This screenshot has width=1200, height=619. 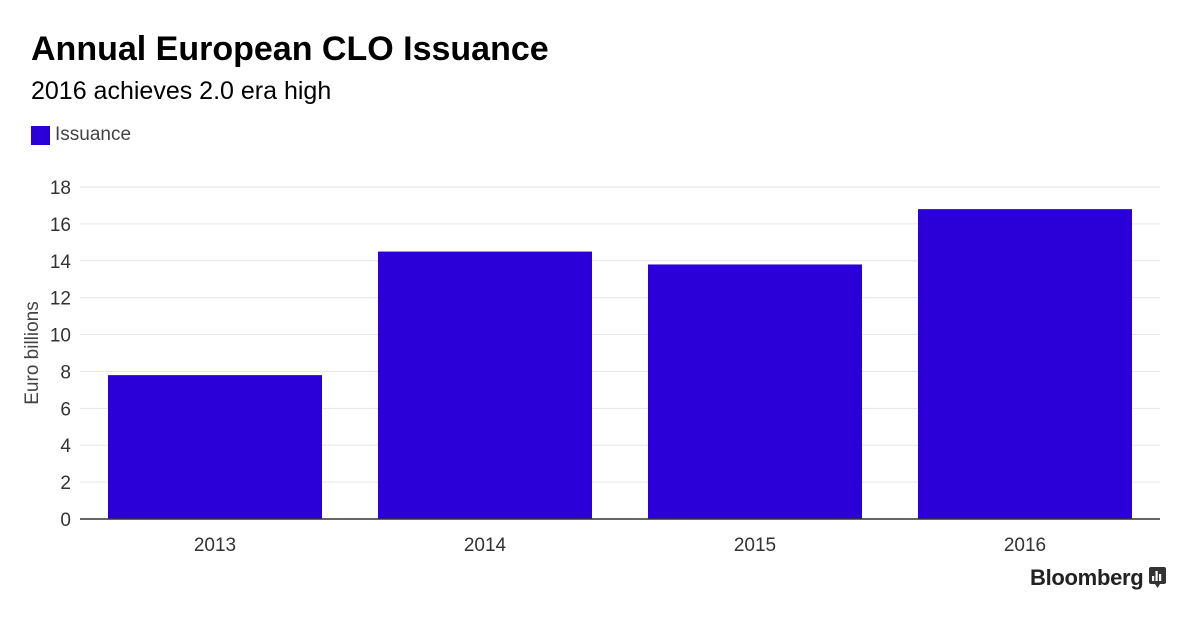 I want to click on bloomberg-logo: Bloomberg, so click(x=1098, y=578).